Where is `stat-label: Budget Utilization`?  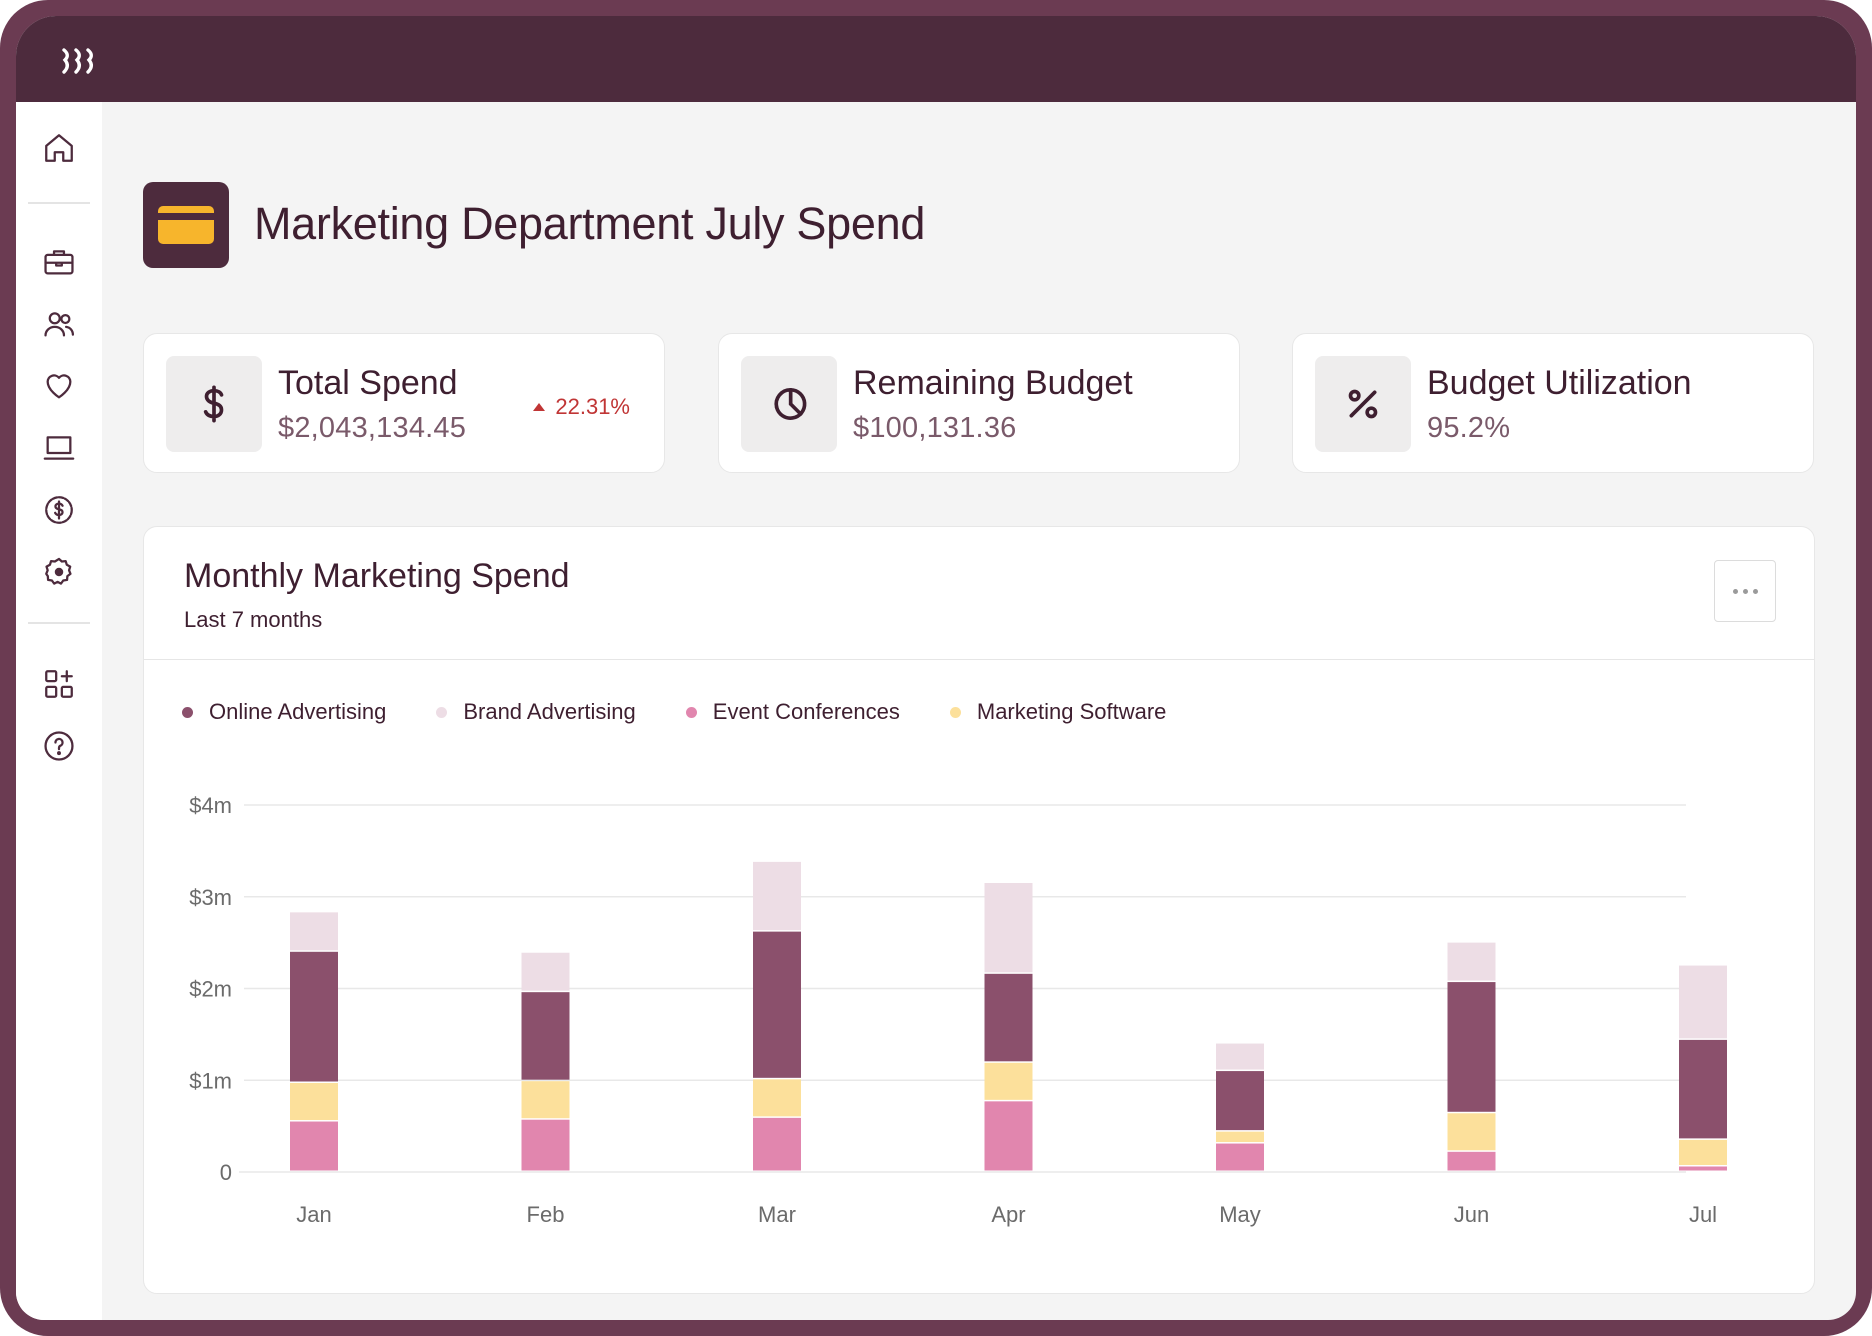
stat-label: Budget Utilization is located at coordinates (1559, 383).